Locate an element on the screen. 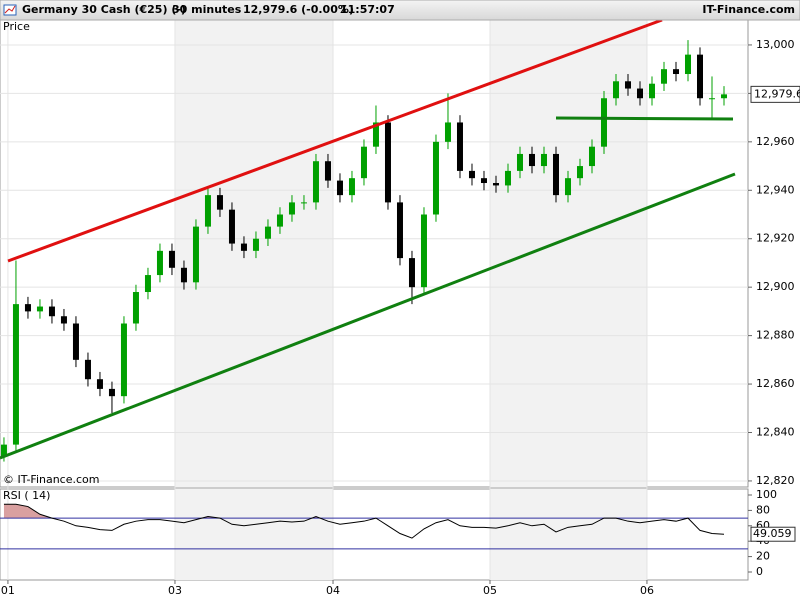 This screenshot has height=600, width=800. last-price-label: 12,979.6 is located at coordinates (777, 93).